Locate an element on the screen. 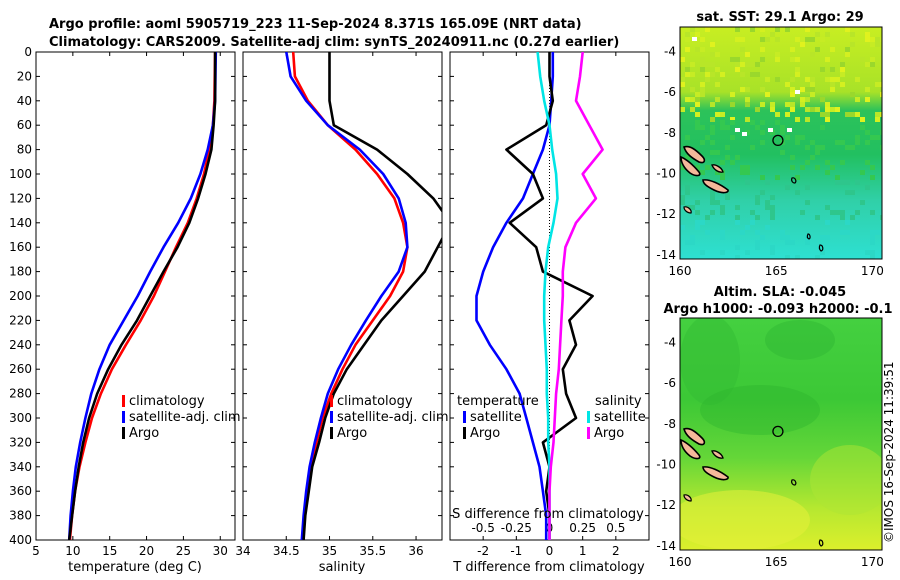 This screenshot has height=580, width=900. series-line-satellite-adj-clim is located at coordinates (142, 296).